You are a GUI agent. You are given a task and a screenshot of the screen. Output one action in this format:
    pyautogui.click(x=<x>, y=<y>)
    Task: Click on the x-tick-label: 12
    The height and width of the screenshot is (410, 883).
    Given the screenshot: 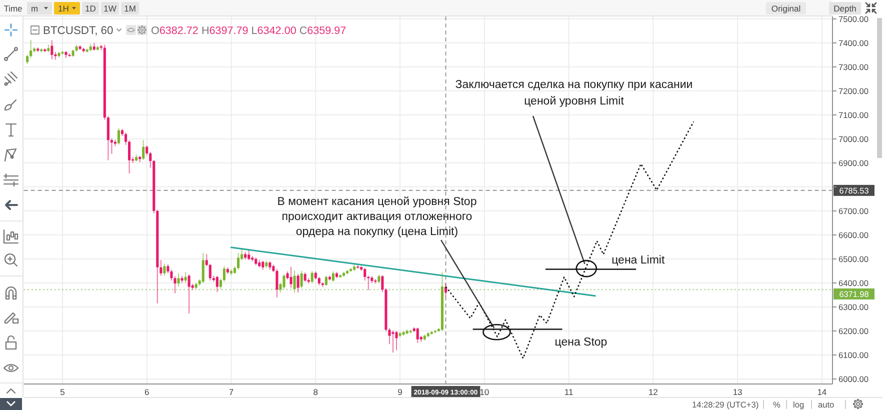 What is the action you would take?
    pyautogui.click(x=653, y=392)
    